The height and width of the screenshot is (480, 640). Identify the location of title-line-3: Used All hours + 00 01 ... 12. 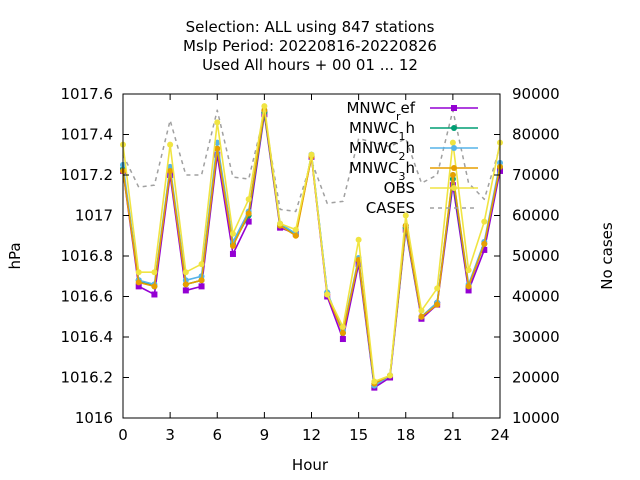
(310, 65).